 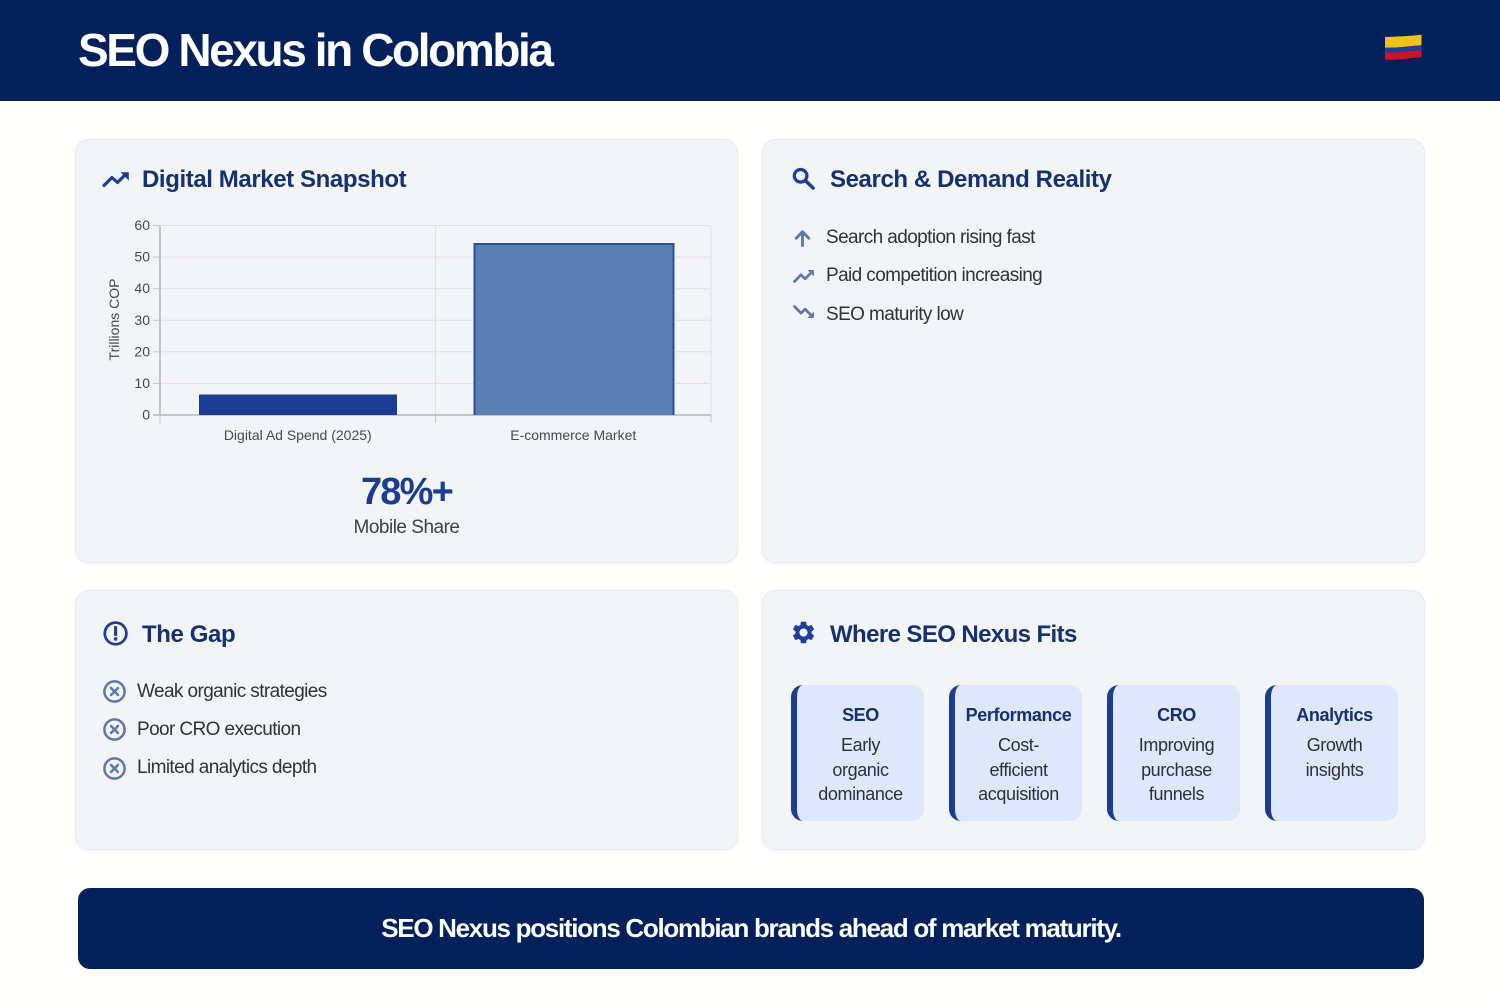 What do you see at coordinates (142, 257) in the screenshot?
I see `svg-text: 50` at bounding box center [142, 257].